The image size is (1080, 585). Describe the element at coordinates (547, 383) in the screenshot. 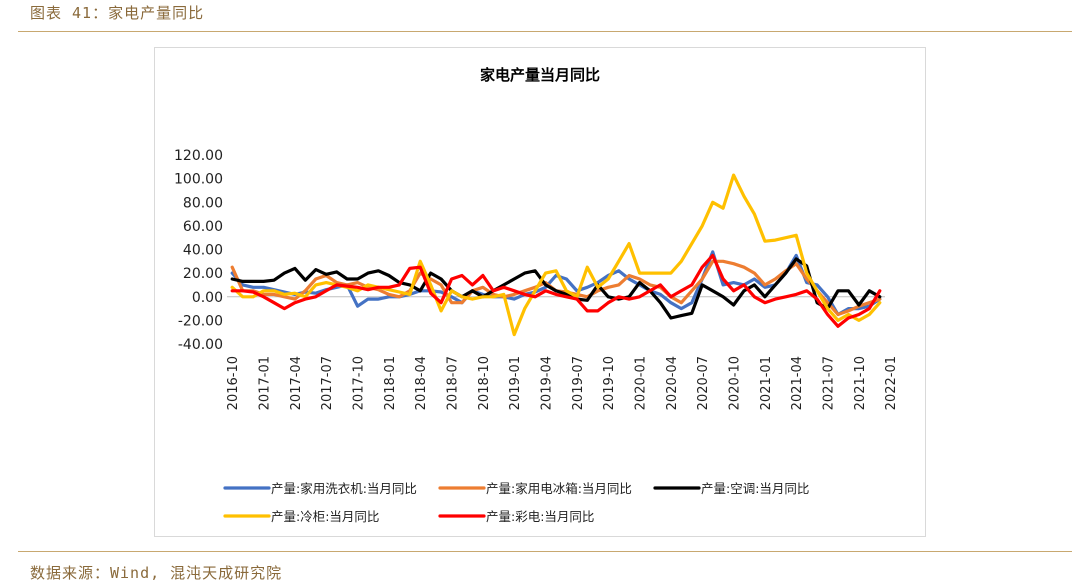

I see `x-tick-label: 2019-04` at that location.